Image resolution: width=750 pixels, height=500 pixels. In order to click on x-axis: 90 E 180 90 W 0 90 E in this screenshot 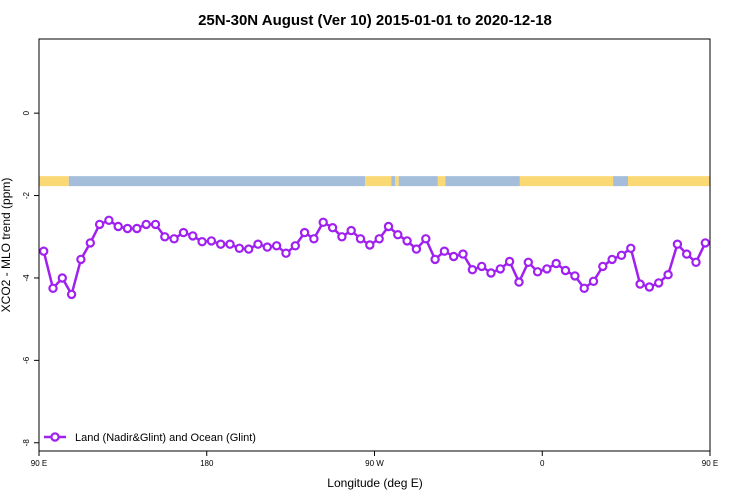, I will do `click(374, 459)`.